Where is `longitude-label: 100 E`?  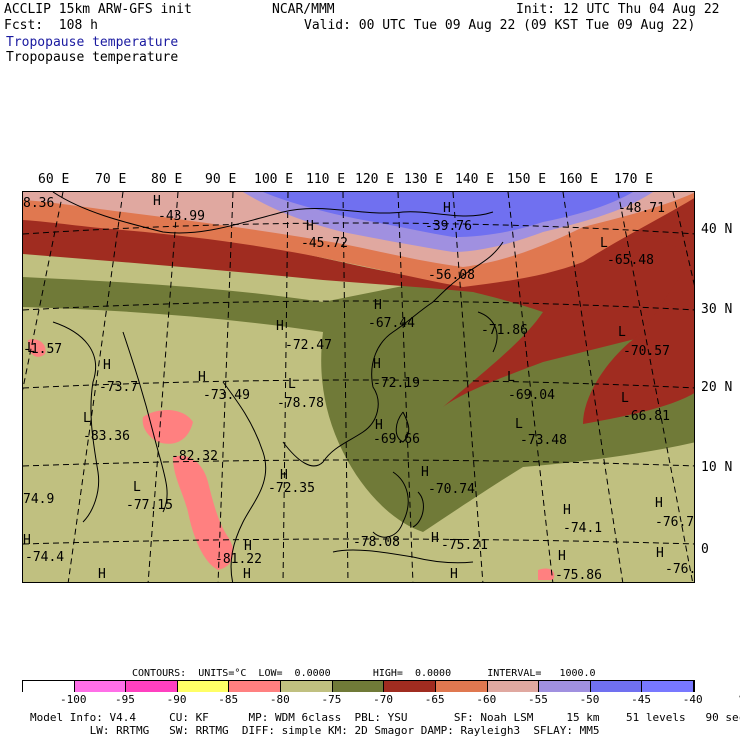 longitude-label: 100 E is located at coordinates (274, 179).